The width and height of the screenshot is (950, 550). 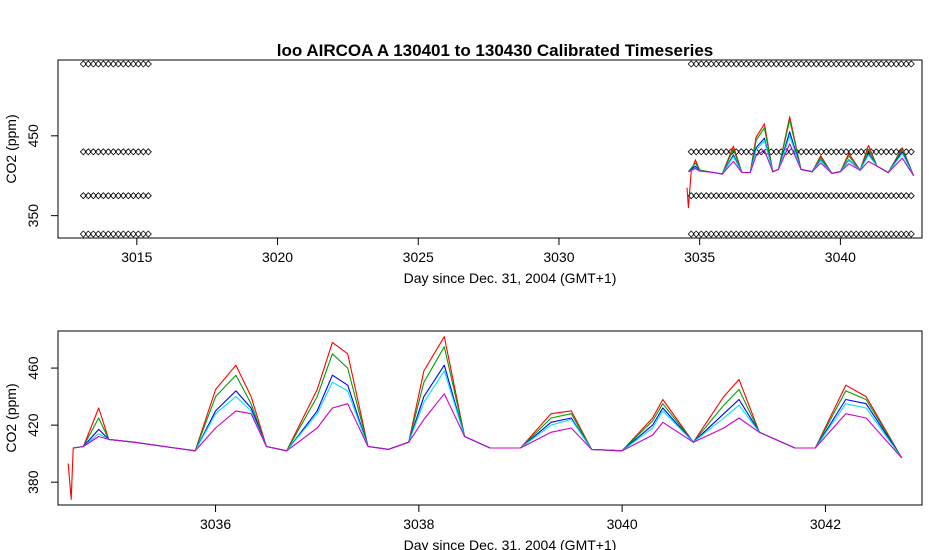 I want to click on y-tick-label: 350, so click(x=33, y=216).